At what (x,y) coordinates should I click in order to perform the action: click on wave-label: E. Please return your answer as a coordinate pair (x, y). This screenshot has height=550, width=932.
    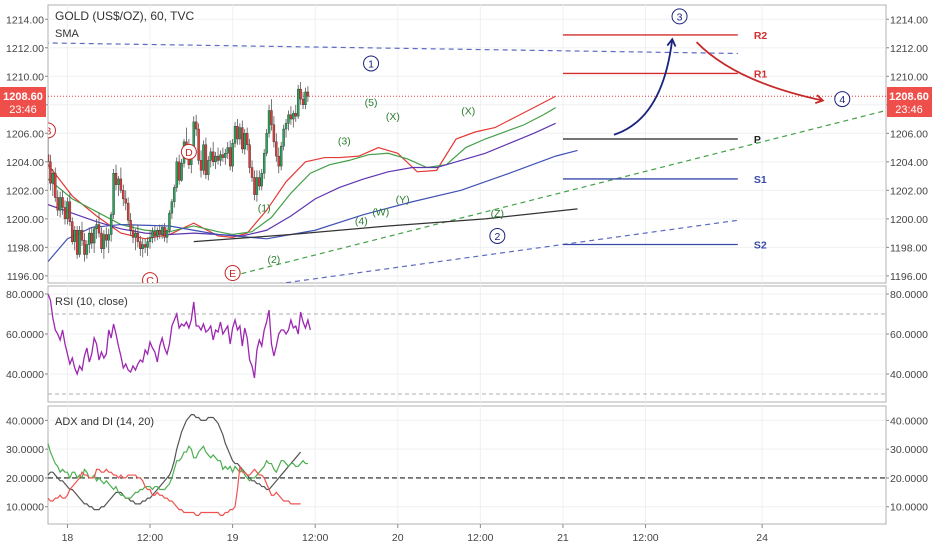
    Looking at the image, I should click on (232, 273).